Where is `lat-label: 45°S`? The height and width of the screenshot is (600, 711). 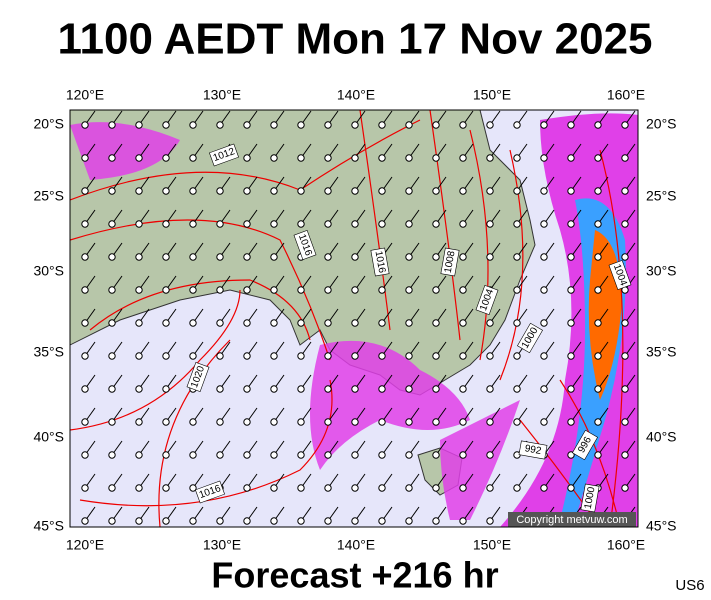
lat-label: 45°S is located at coordinates (48, 526).